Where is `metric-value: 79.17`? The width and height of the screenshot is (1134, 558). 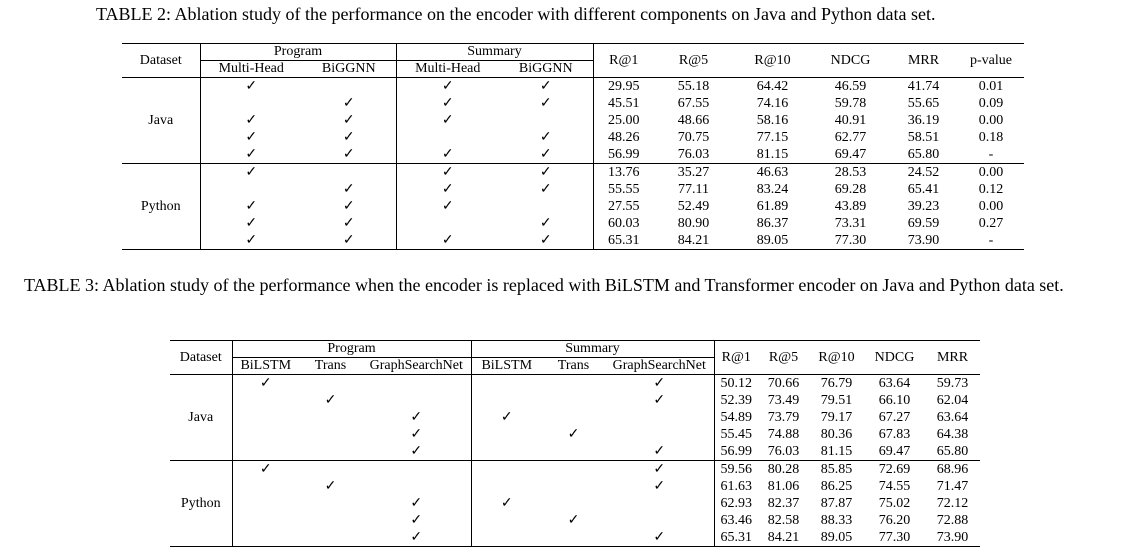 metric-value: 79.17 is located at coordinates (836, 417).